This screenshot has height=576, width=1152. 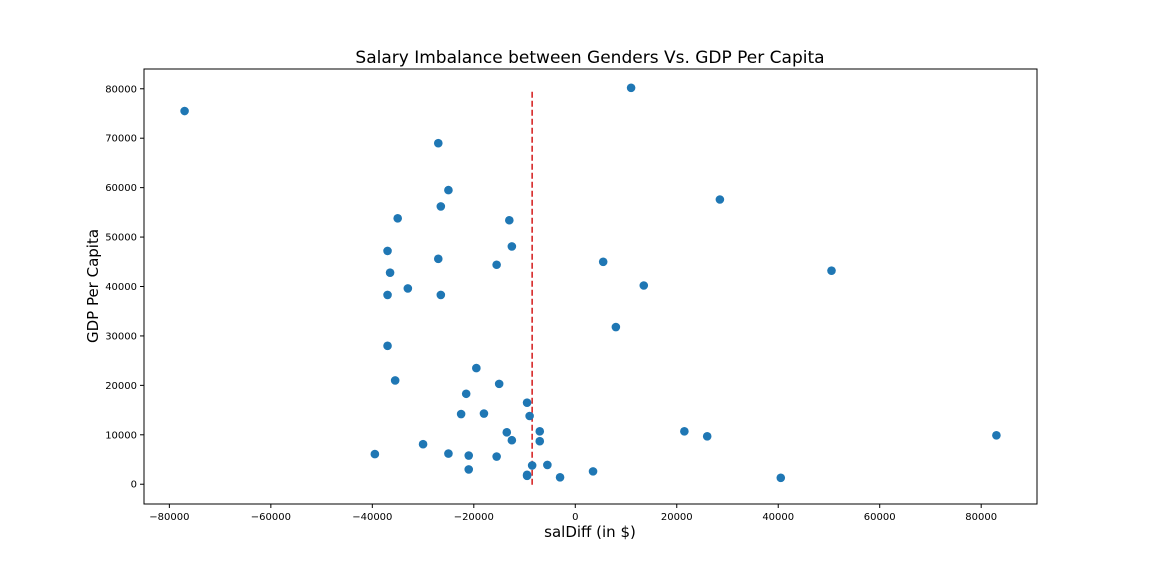 What do you see at coordinates (590, 532) in the screenshot?
I see `x-axis-label: salDiff (in $)` at bounding box center [590, 532].